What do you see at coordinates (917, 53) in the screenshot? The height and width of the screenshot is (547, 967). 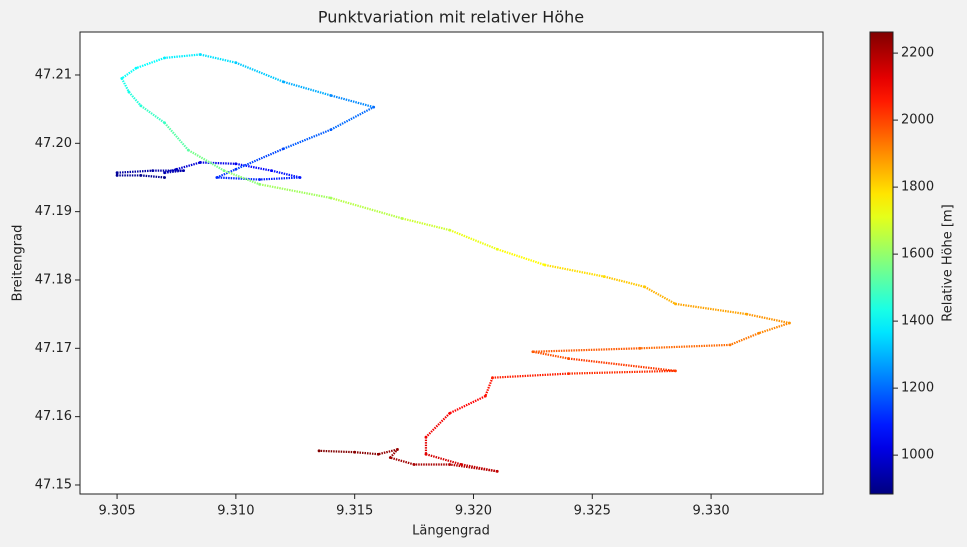 I see `colorbar-tick-label: 2200` at bounding box center [917, 53].